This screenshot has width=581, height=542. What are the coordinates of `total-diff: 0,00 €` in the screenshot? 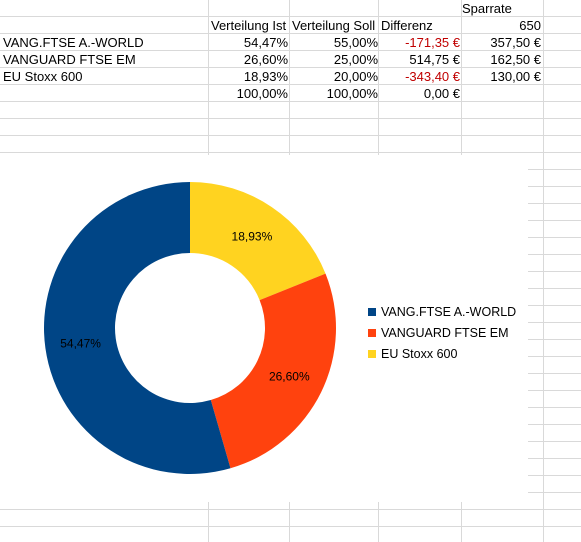 It's located at (441, 93).